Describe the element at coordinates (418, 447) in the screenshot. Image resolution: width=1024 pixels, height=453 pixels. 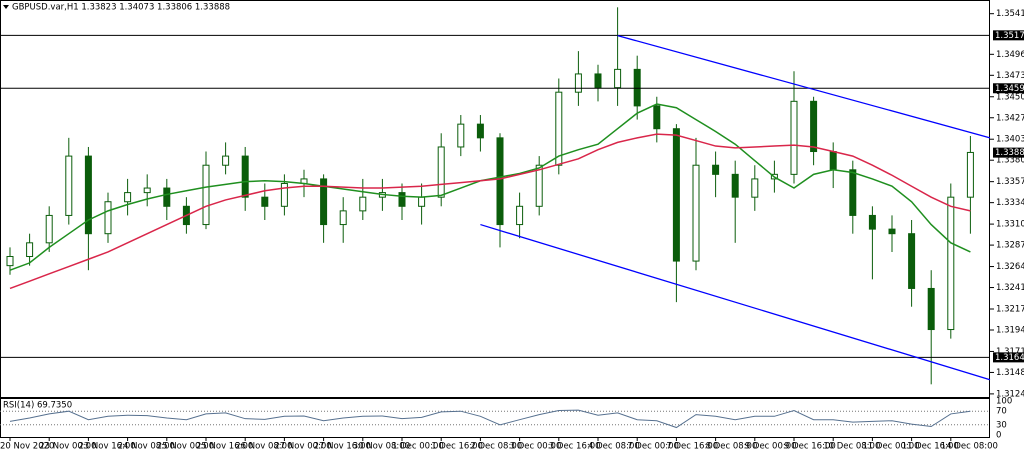
I see `x-tick-label: 1 Dec 00:00` at that location.